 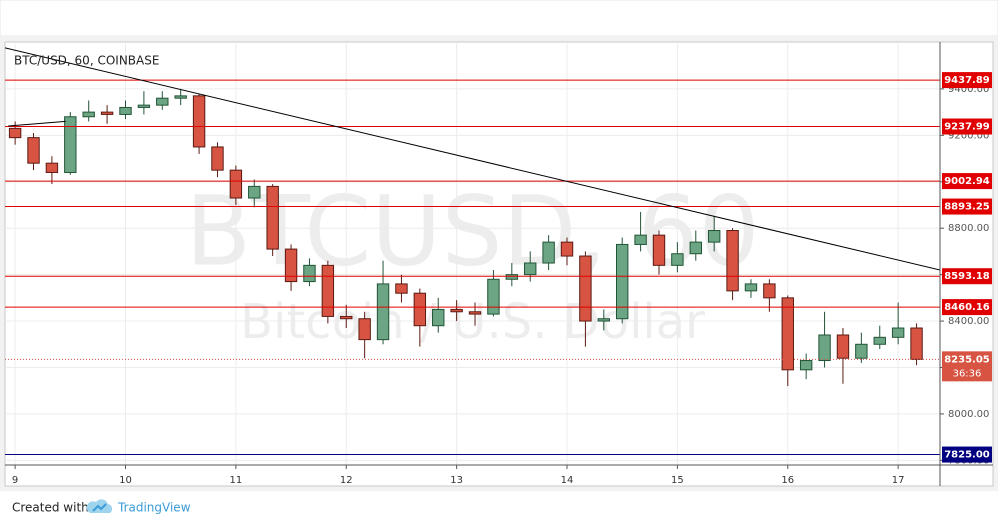 I want to click on y-tick-label: 8800.00, so click(x=968, y=228).